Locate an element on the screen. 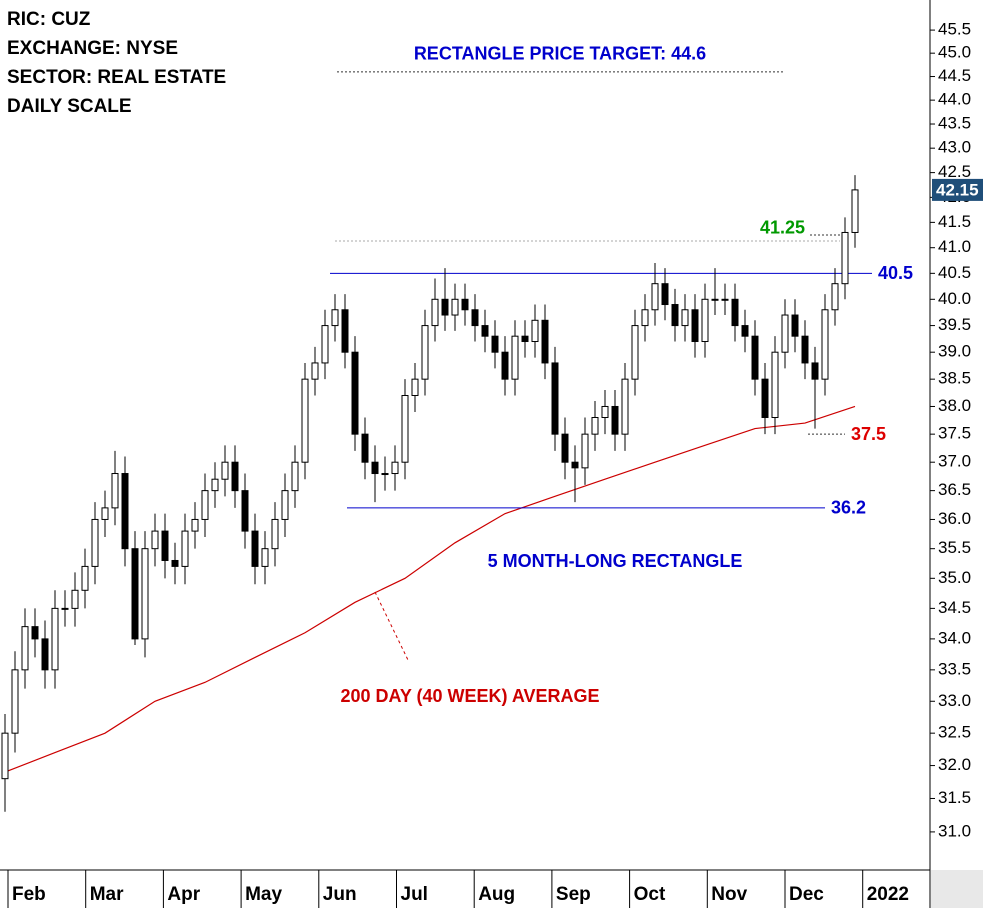  y-tick-label: 31.5 is located at coordinates (954, 797).